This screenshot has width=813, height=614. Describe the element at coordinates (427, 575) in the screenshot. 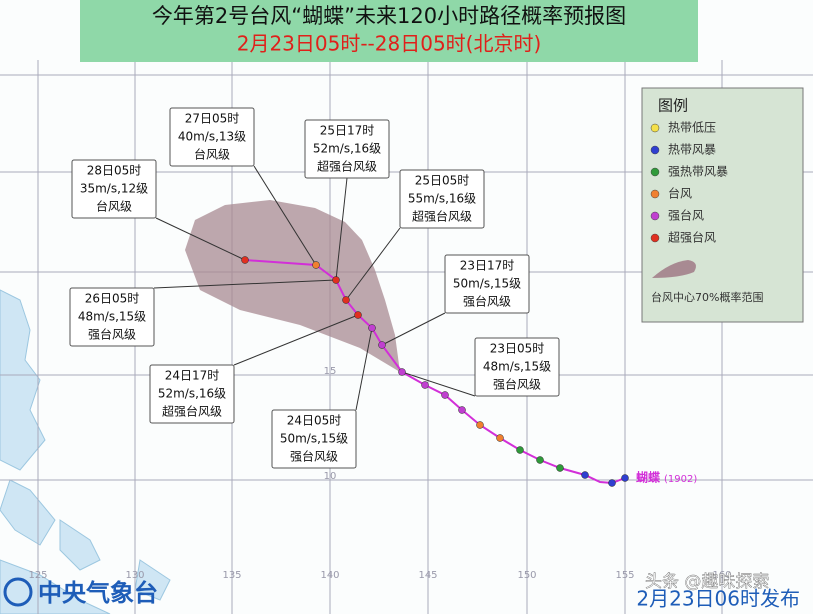

I see `lon-label: 145` at that location.